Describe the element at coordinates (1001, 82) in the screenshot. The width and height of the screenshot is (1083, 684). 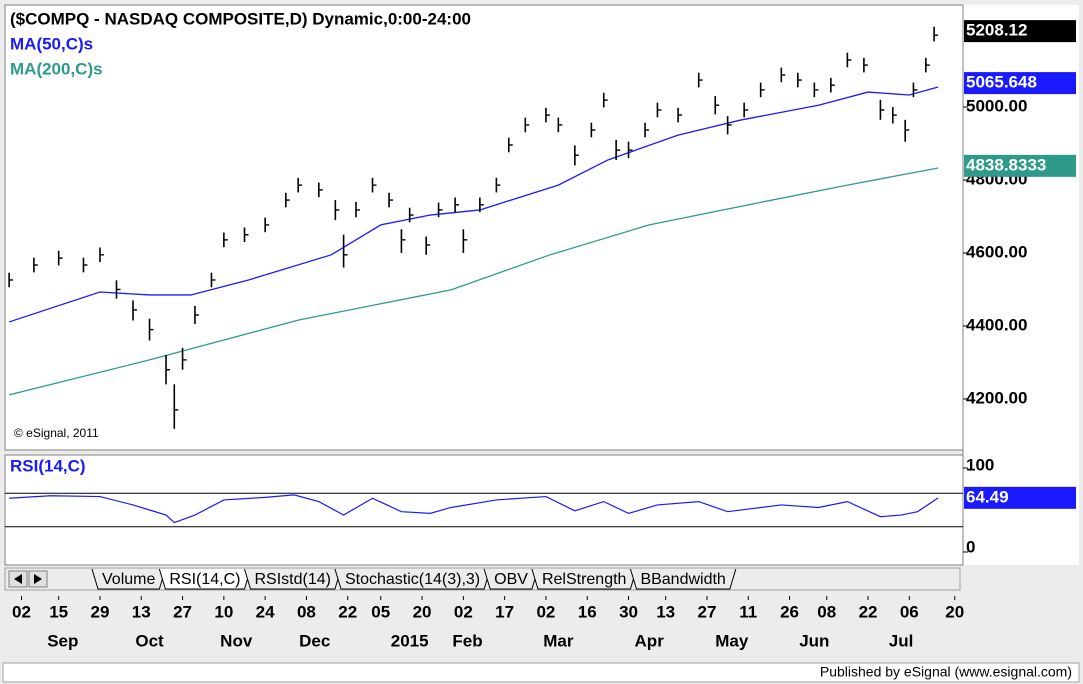
I see `ma50-last: 5065.648` at that location.